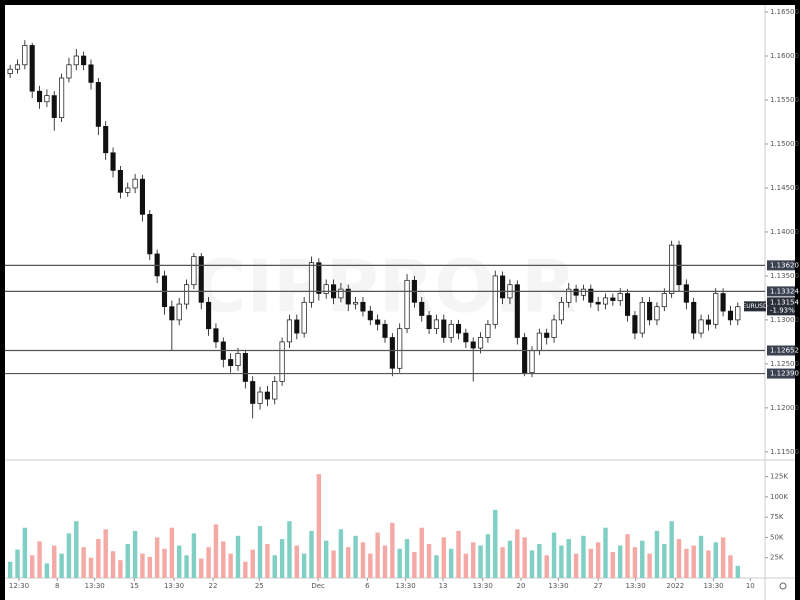 Image resolution: width=800 pixels, height=600 pixels. What do you see at coordinates (784, 374) in the screenshot?
I see `level-label: 1.12390` at bounding box center [784, 374].